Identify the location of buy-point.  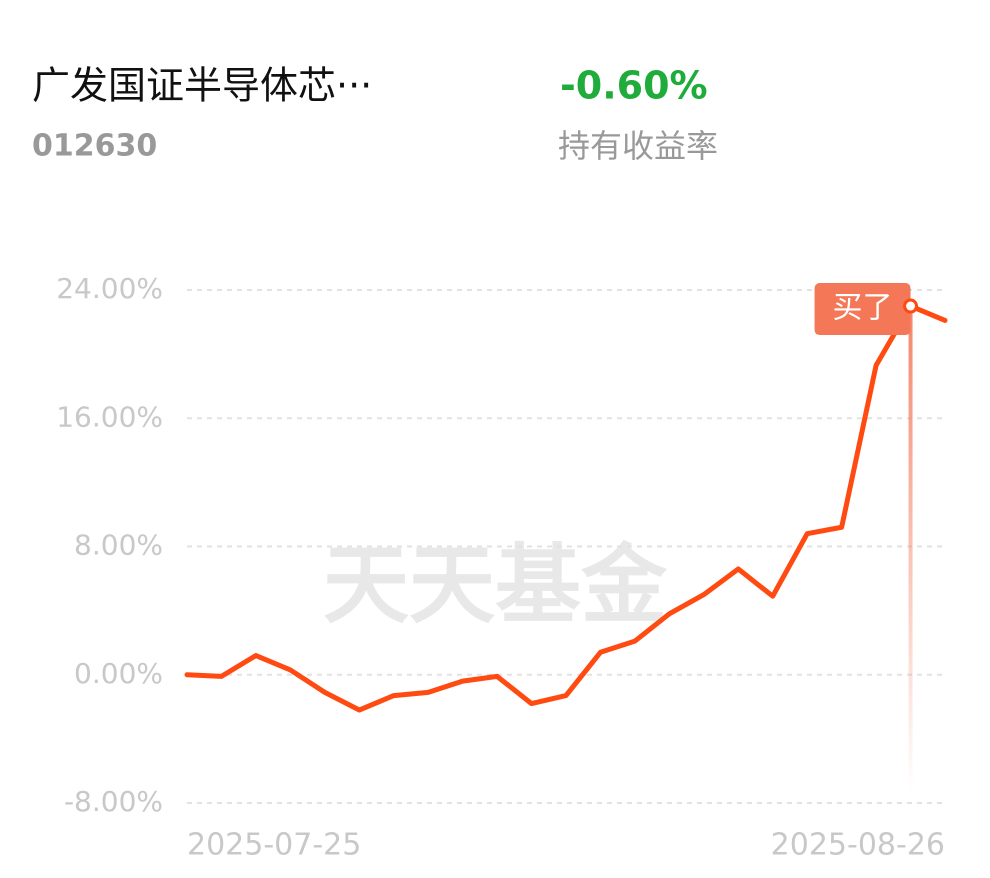
(911, 306).